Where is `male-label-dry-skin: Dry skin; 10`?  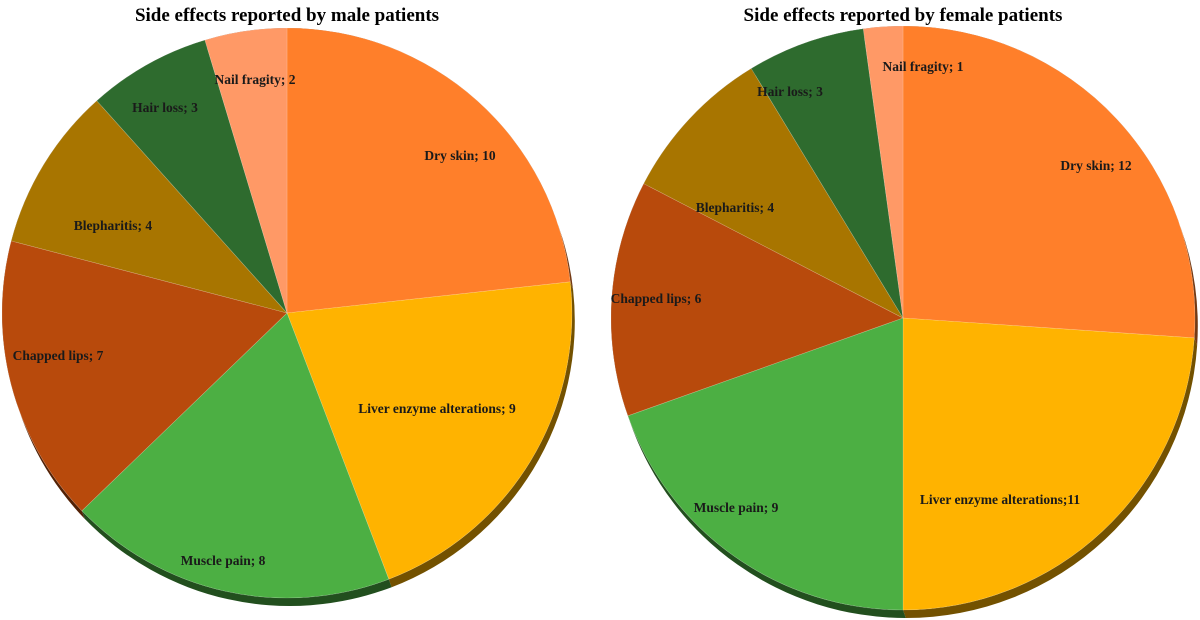 male-label-dry-skin: Dry skin; 10 is located at coordinates (460, 155).